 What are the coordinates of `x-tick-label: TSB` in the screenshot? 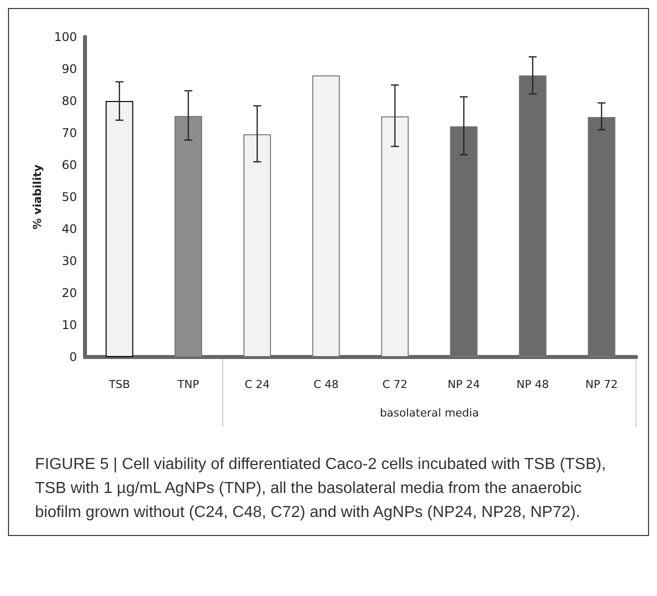 It's located at (119, 384).